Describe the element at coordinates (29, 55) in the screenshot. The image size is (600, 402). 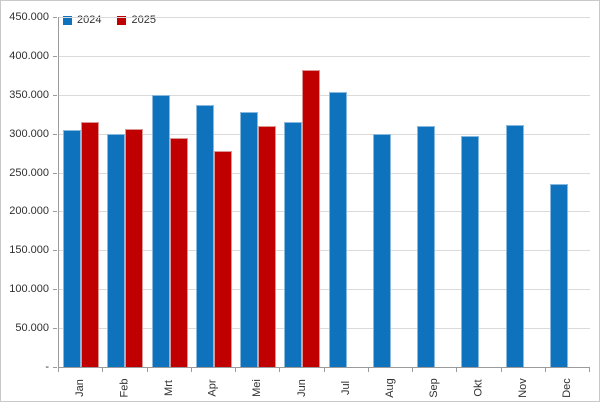
I see `y-axis-tick-label: 400.000` at that location.